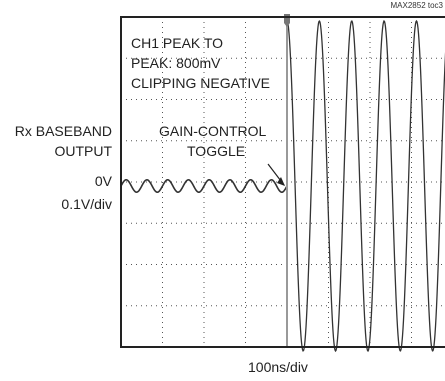 The width and height of the screenshot is (445, 381). Describe the element at coordinates (416, 5) in the screenshot. I see `doc-tag: MAX2852 toc3` at that location.